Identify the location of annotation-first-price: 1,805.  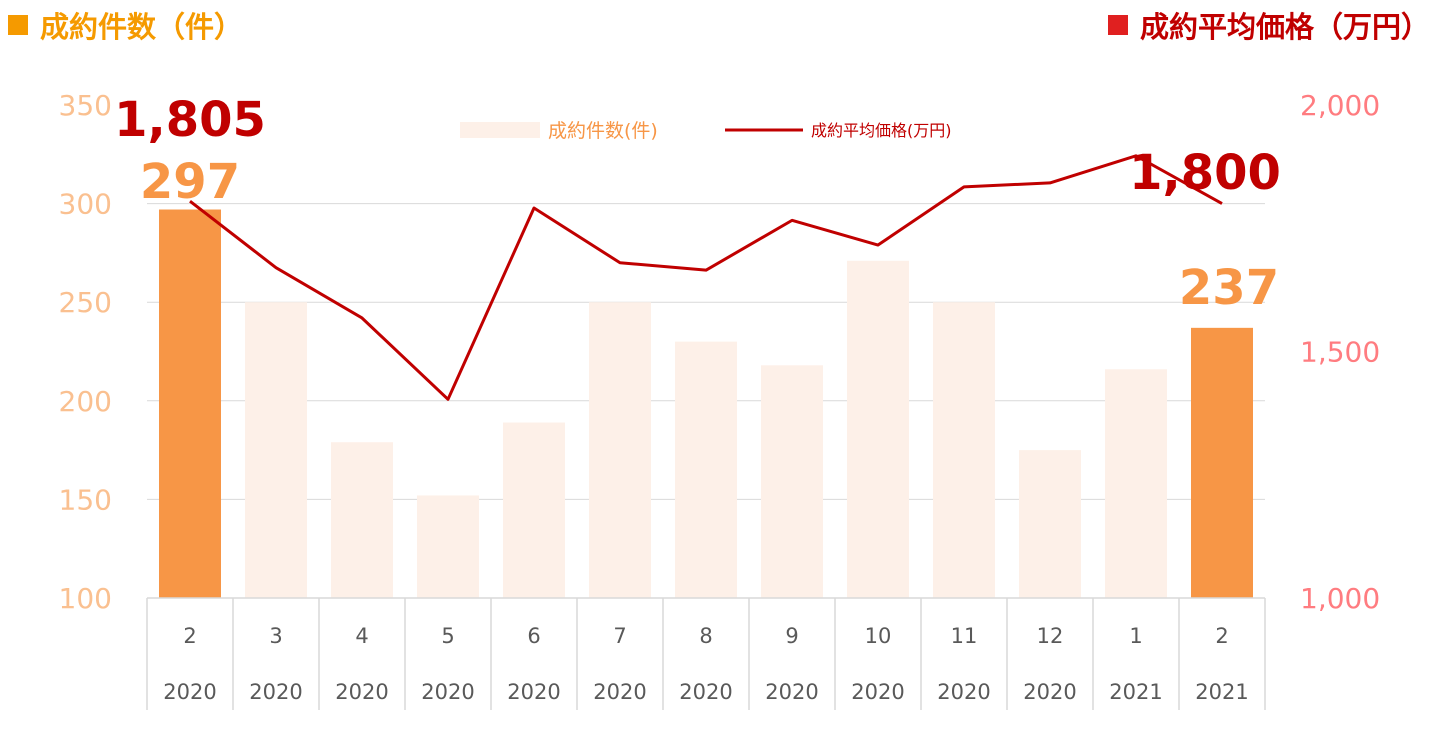
(190, 120).